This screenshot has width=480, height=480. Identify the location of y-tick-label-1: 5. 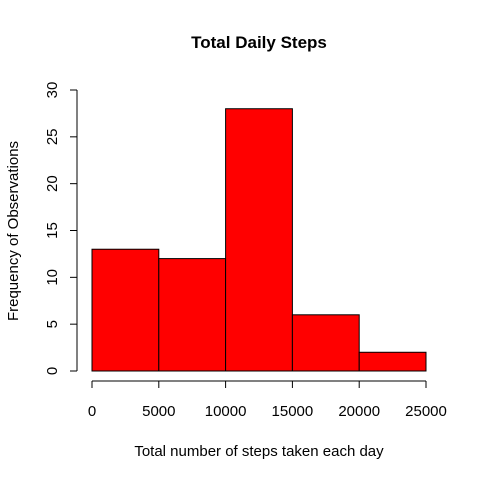
(52, 324).